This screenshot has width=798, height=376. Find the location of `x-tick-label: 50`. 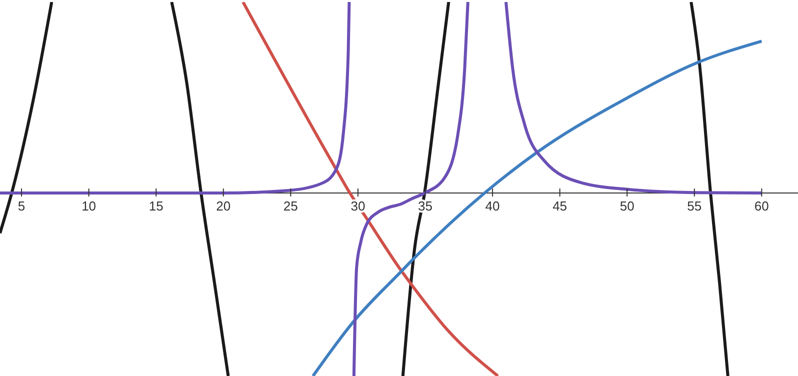

x-tick-label: 50 is located at coordinates (627, 206).